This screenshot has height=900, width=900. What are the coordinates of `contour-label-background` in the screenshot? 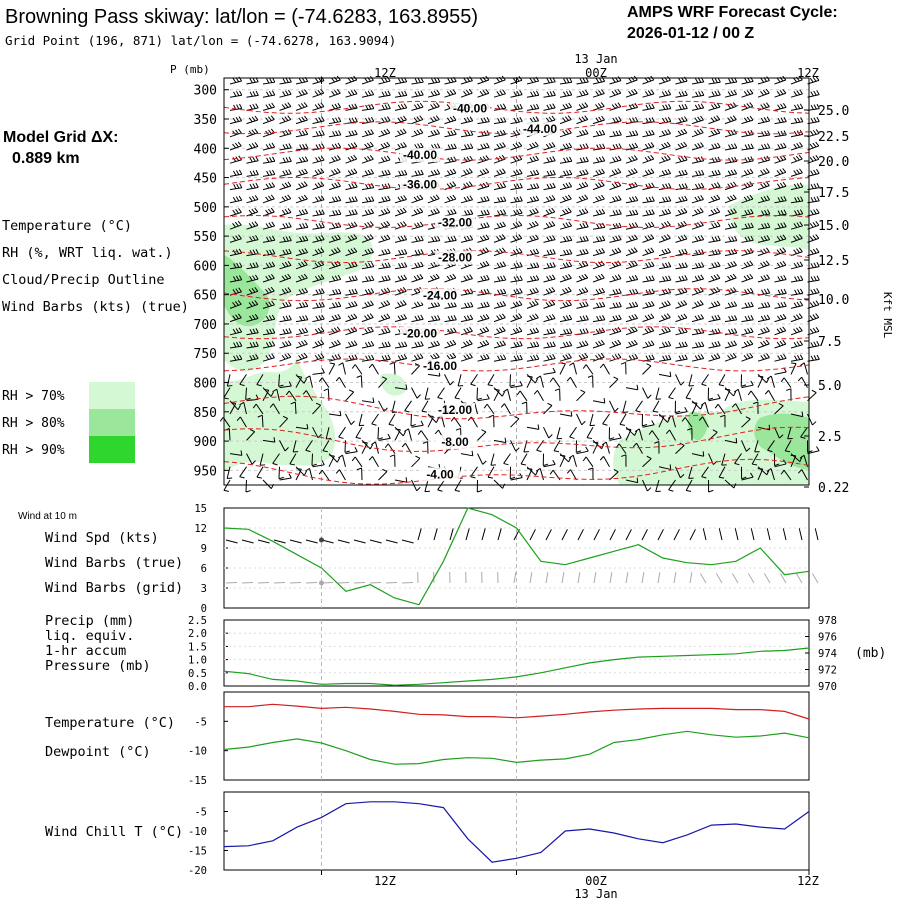 It's located at (455, 222).